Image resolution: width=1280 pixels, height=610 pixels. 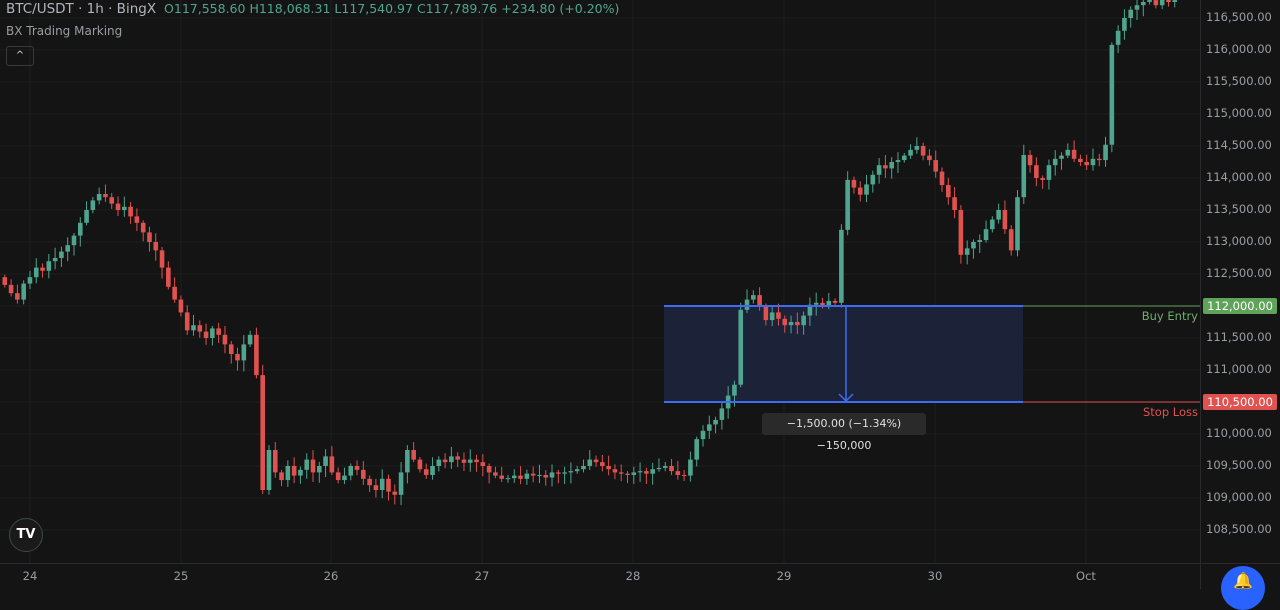 What do you see at coordinates (1243, 588) in the screenshot?
I see `bell-plus-icon: 🔔` at bounding box center [1243, 588].